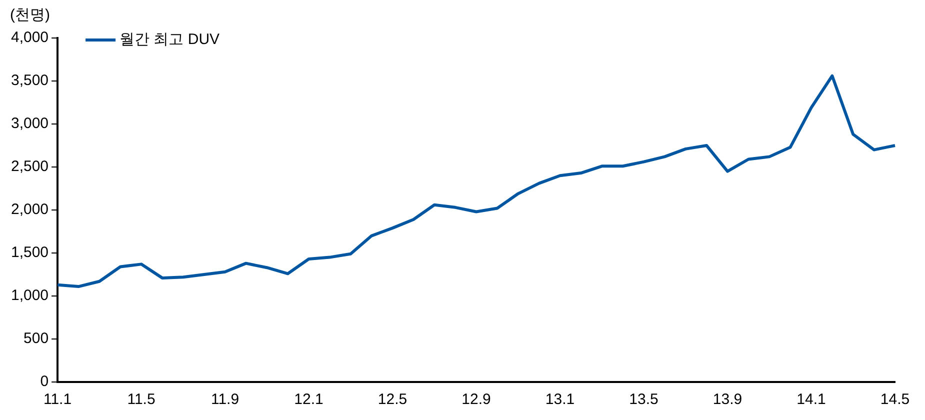  I want to click on x-tick-label: 12.1, so click(309, 399).